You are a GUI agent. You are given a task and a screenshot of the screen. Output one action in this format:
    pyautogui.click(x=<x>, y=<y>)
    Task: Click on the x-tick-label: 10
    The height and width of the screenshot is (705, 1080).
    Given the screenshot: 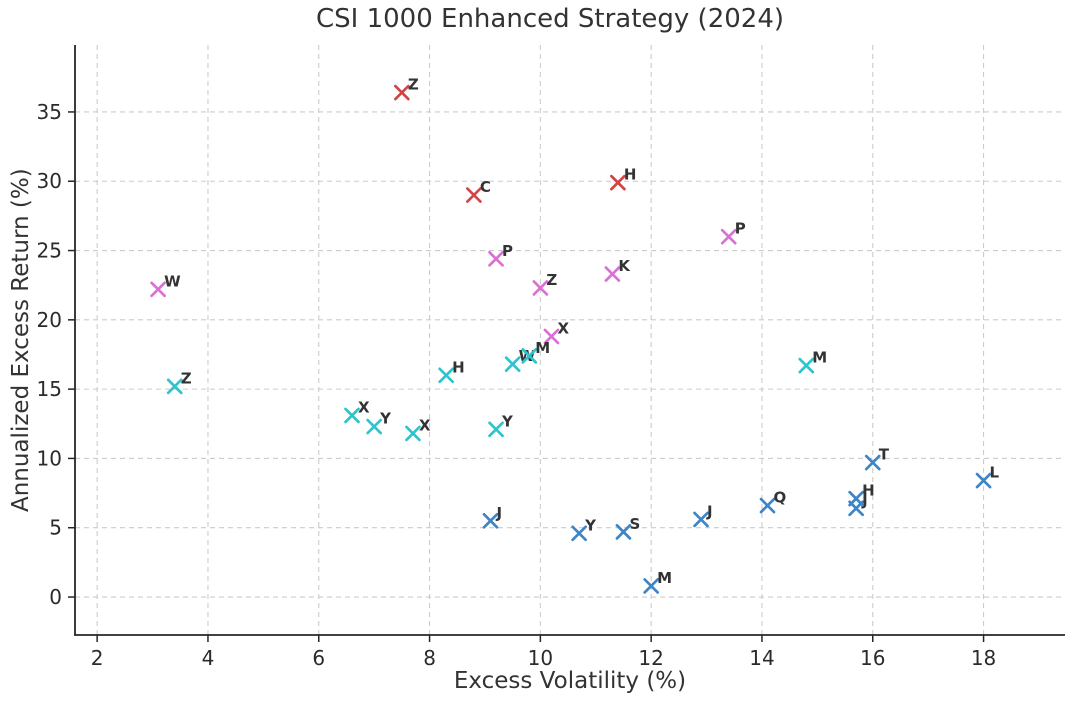 What is the action you would take?
    pyautogui.click(x=540, y=658)
    